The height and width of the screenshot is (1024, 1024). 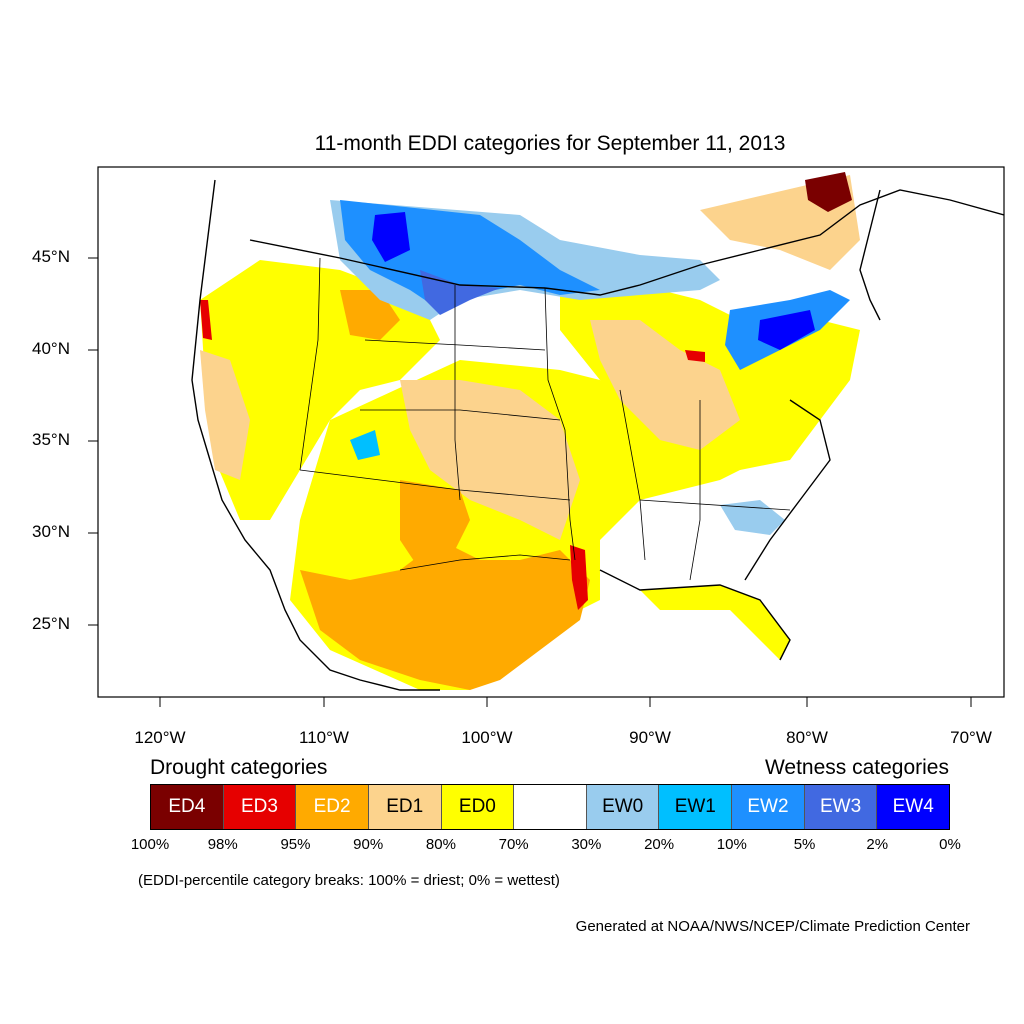 I want to click on legend-break: 70%, so click(x=513, y=844).